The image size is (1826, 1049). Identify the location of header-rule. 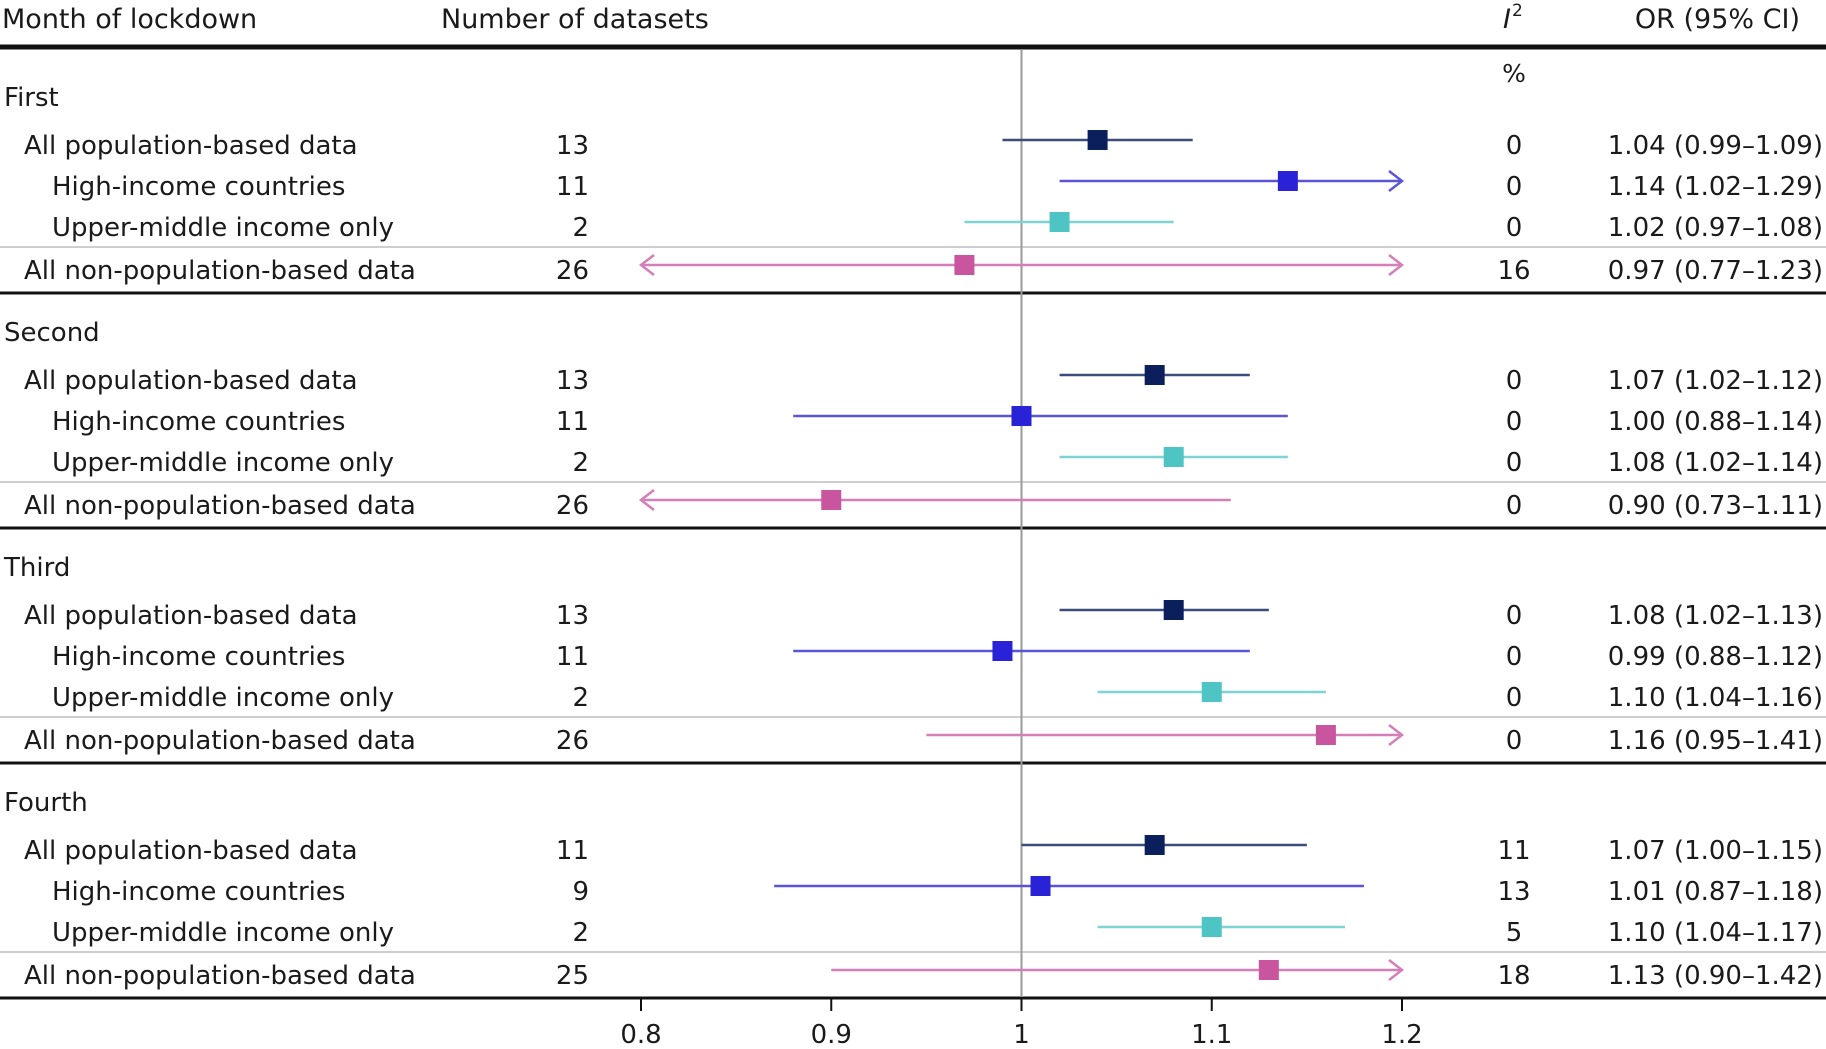
(913, 47).